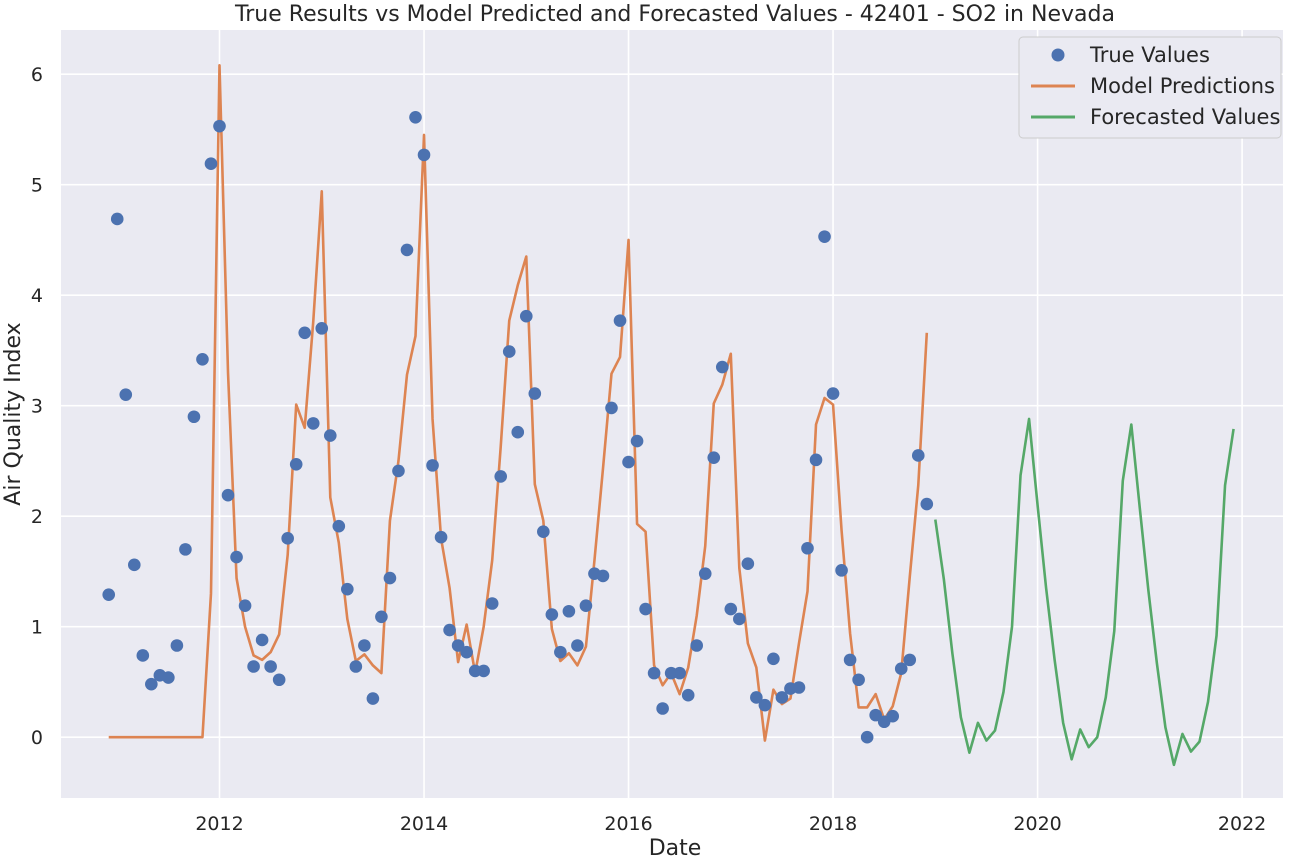 The height and width of the screenshot is (864, 1296). Describe the element at coordinates (1058, 55) in the screenshot. I see `legend-marker-true-values` at that location.